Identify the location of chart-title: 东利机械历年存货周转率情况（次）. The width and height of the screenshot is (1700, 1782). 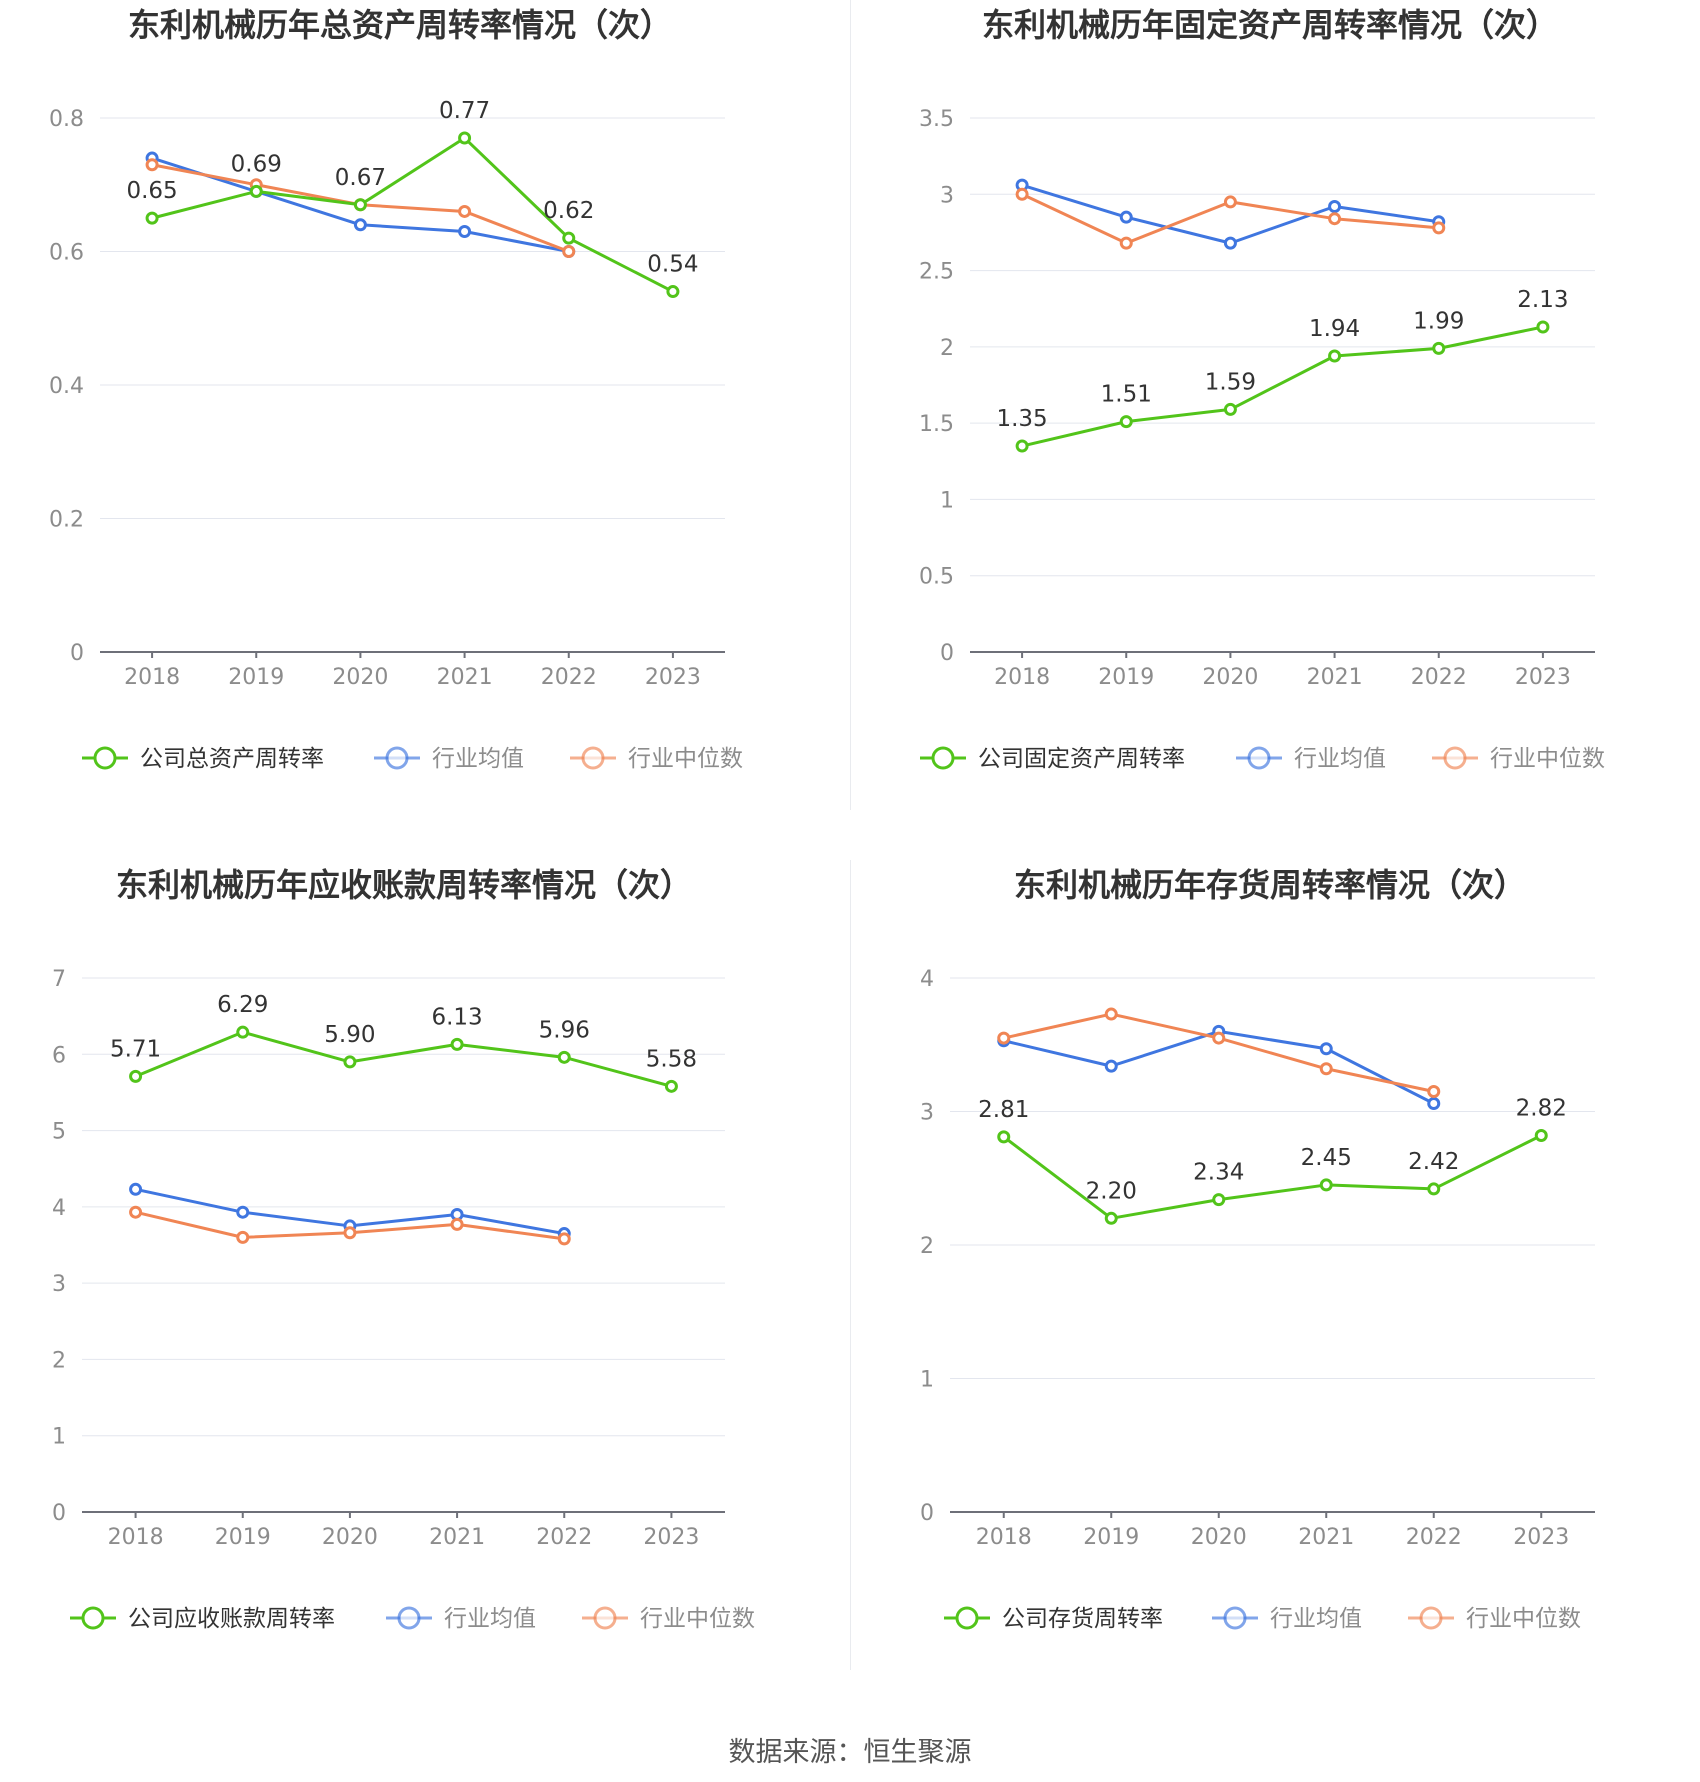
(1270, 885).